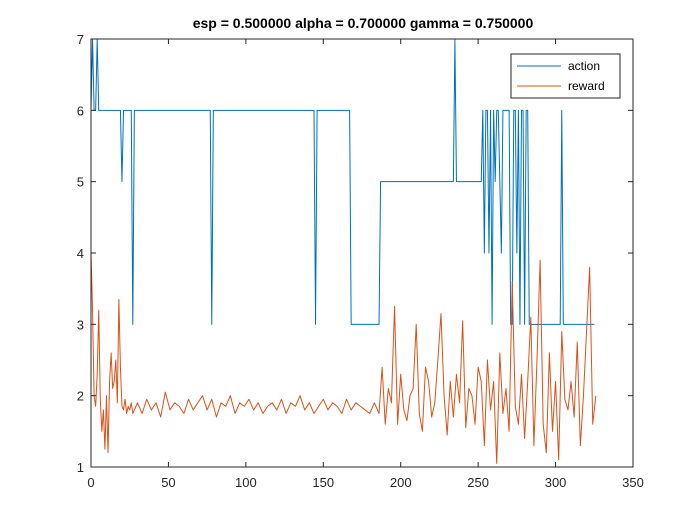 The image size is (700, 525). What do you see at coordinates (556, 482) in the screenshot?
I see `x-tick-label: 300` at bounding box center [556, 482].